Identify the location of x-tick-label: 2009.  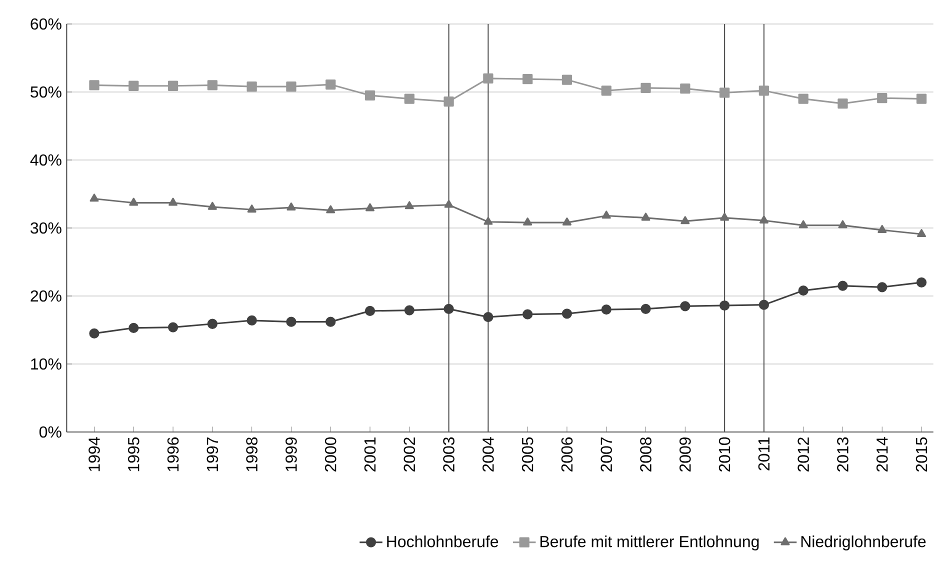
(685, 454).